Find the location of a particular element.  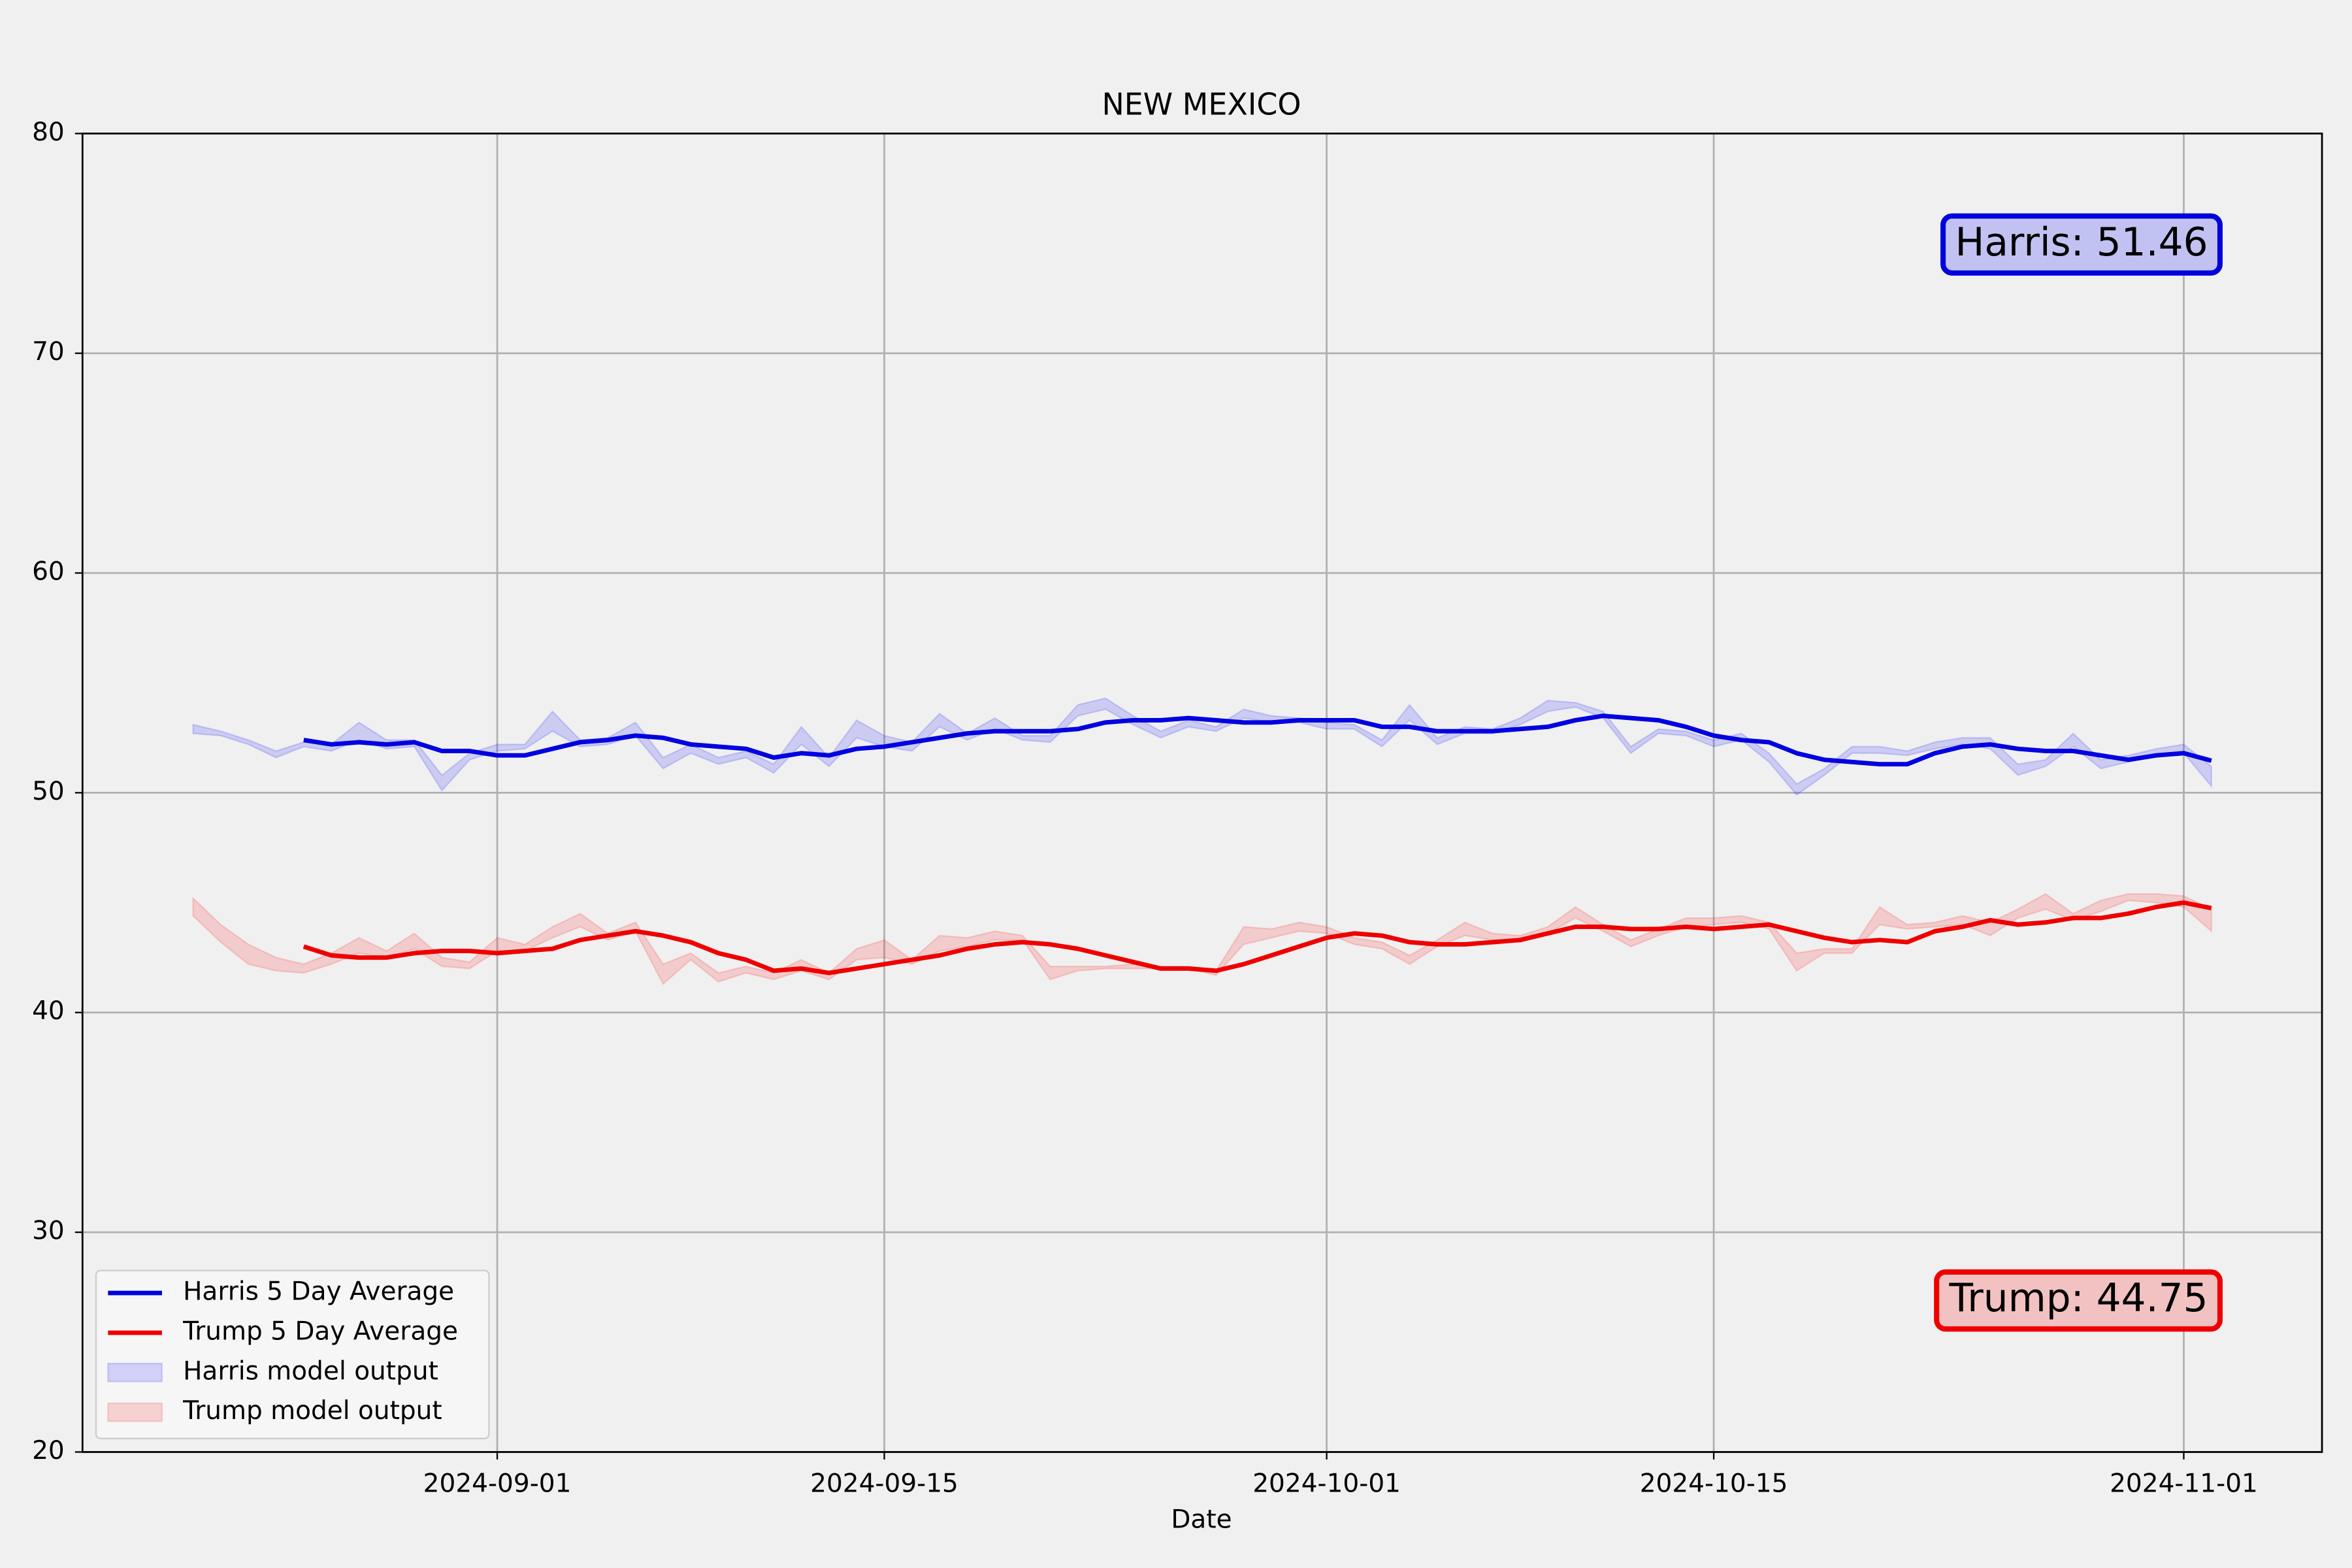

annotation-text: Harris: 51.46 is located at coordinates (2081, 242).